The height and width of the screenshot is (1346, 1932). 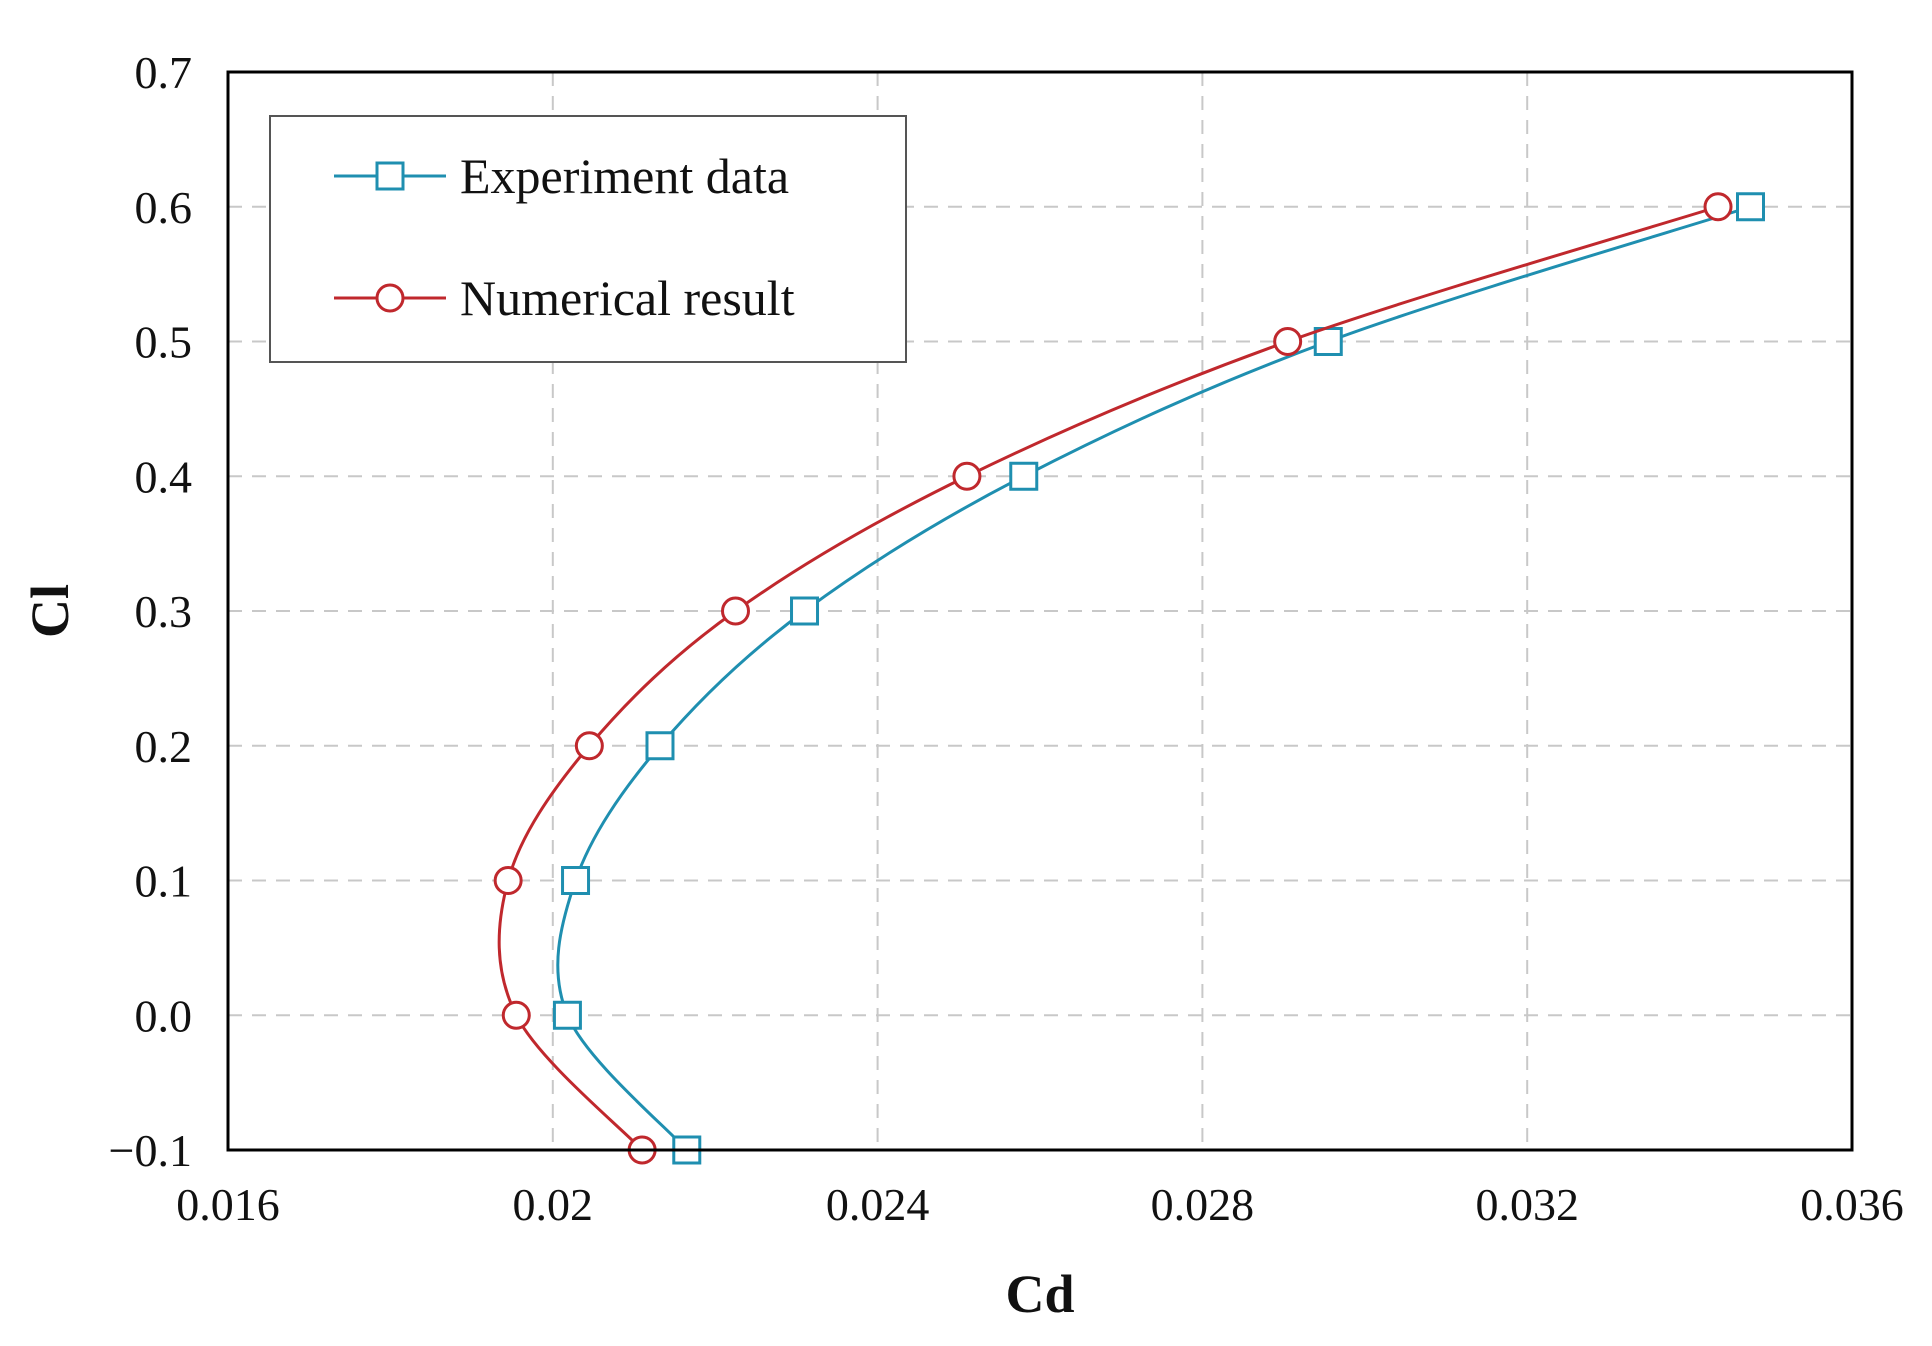 I want to click on x-axis-title: Cd, so click(x=1039, y=1294).